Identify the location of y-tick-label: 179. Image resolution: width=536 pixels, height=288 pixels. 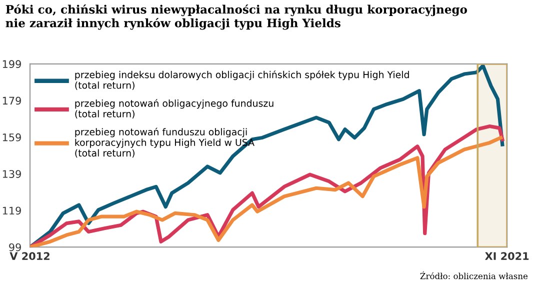
(11, 100).